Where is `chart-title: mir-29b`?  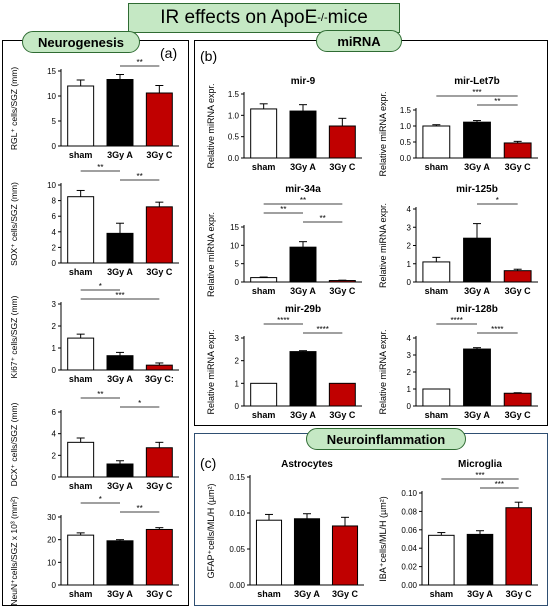
chart-title: mir-29b is located at coordinates (303, 309).